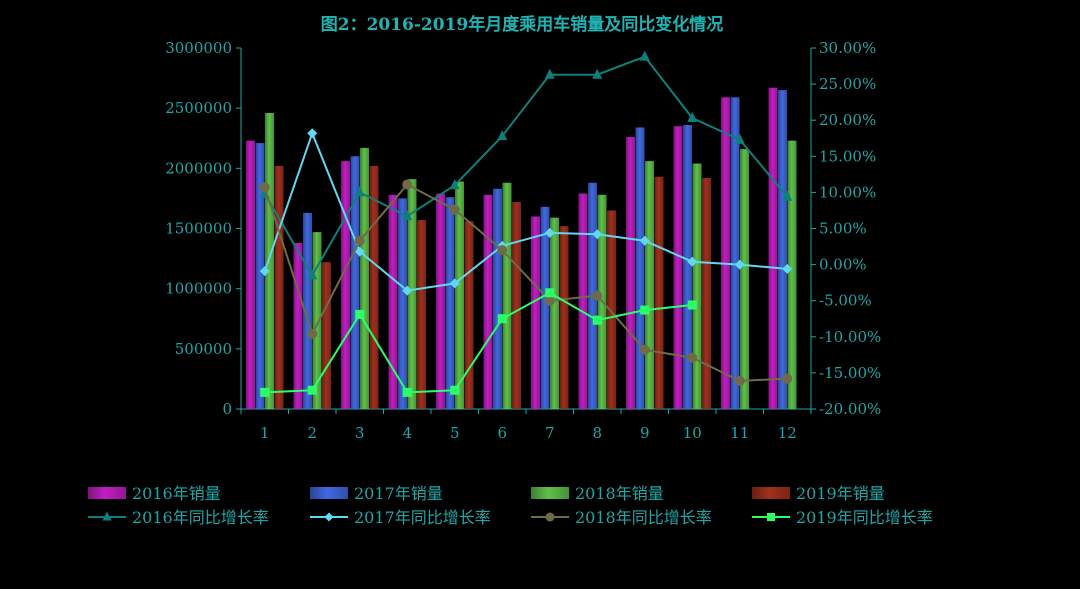 This screenshot has width=1080, height=589. I want to click on legend-label: 2019年销量, so click(840, 493).